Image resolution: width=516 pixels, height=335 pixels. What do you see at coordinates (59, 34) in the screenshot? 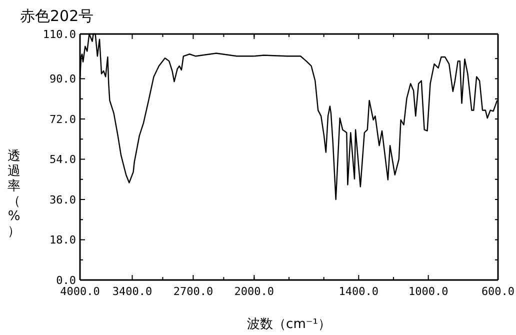
I see `y-tick-label: 110.0` at bounding box center [59, 34].